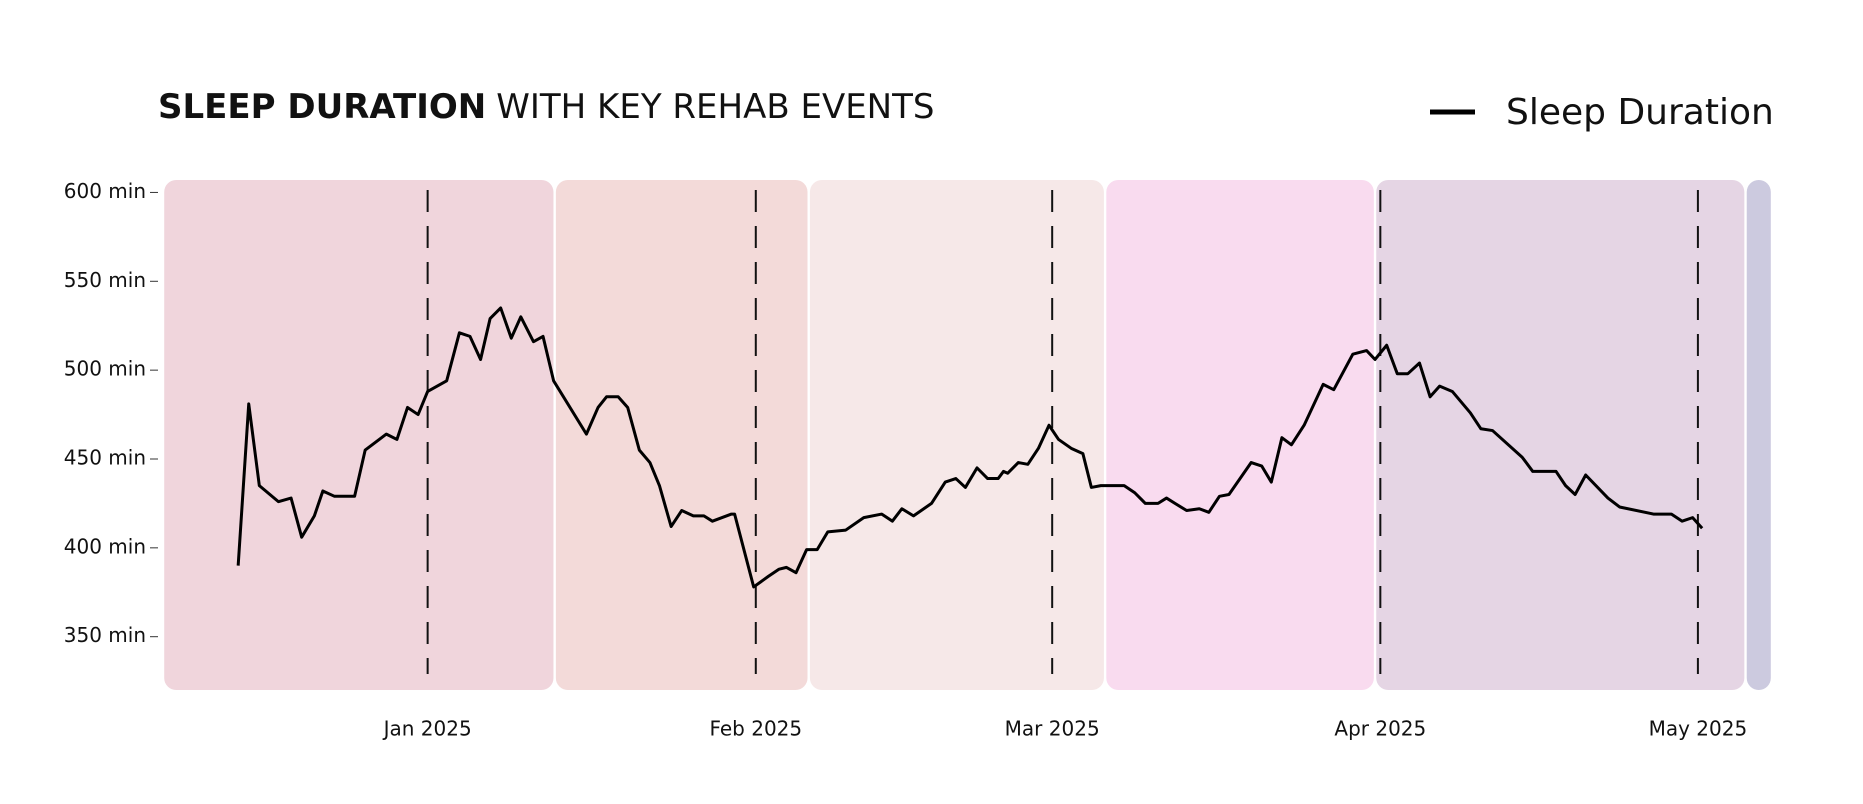 This screenshot has height=804, width=1863. Describe the element at coordinates (1640, 112) in the screenshot. I see `legend-label: Sleep Duration` at that location.